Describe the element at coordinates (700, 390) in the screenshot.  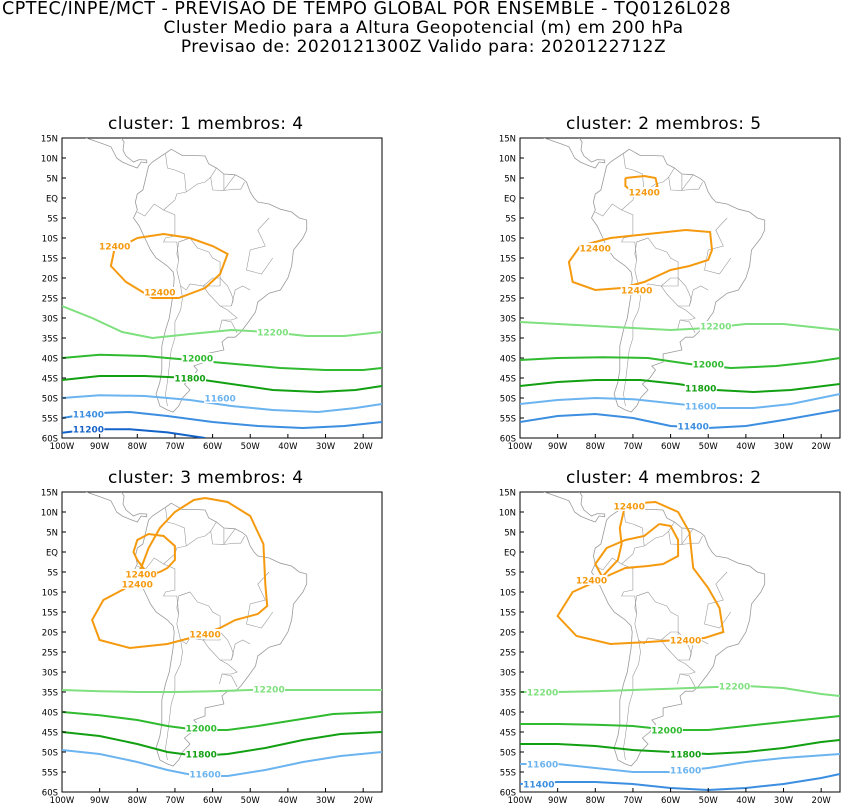
I see `contour-label: 11800` at that location.